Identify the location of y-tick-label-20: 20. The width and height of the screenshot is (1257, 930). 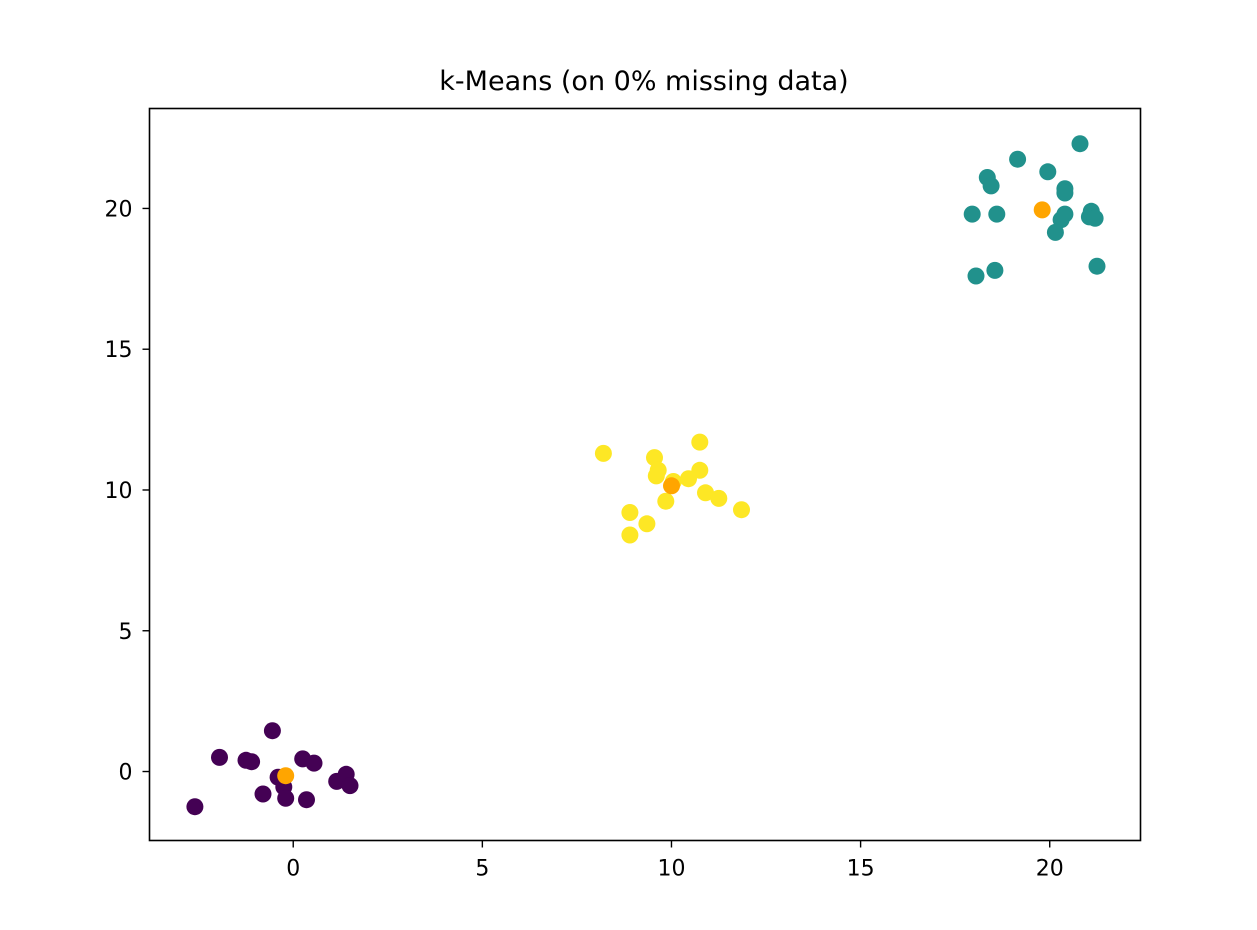
(119, 209).